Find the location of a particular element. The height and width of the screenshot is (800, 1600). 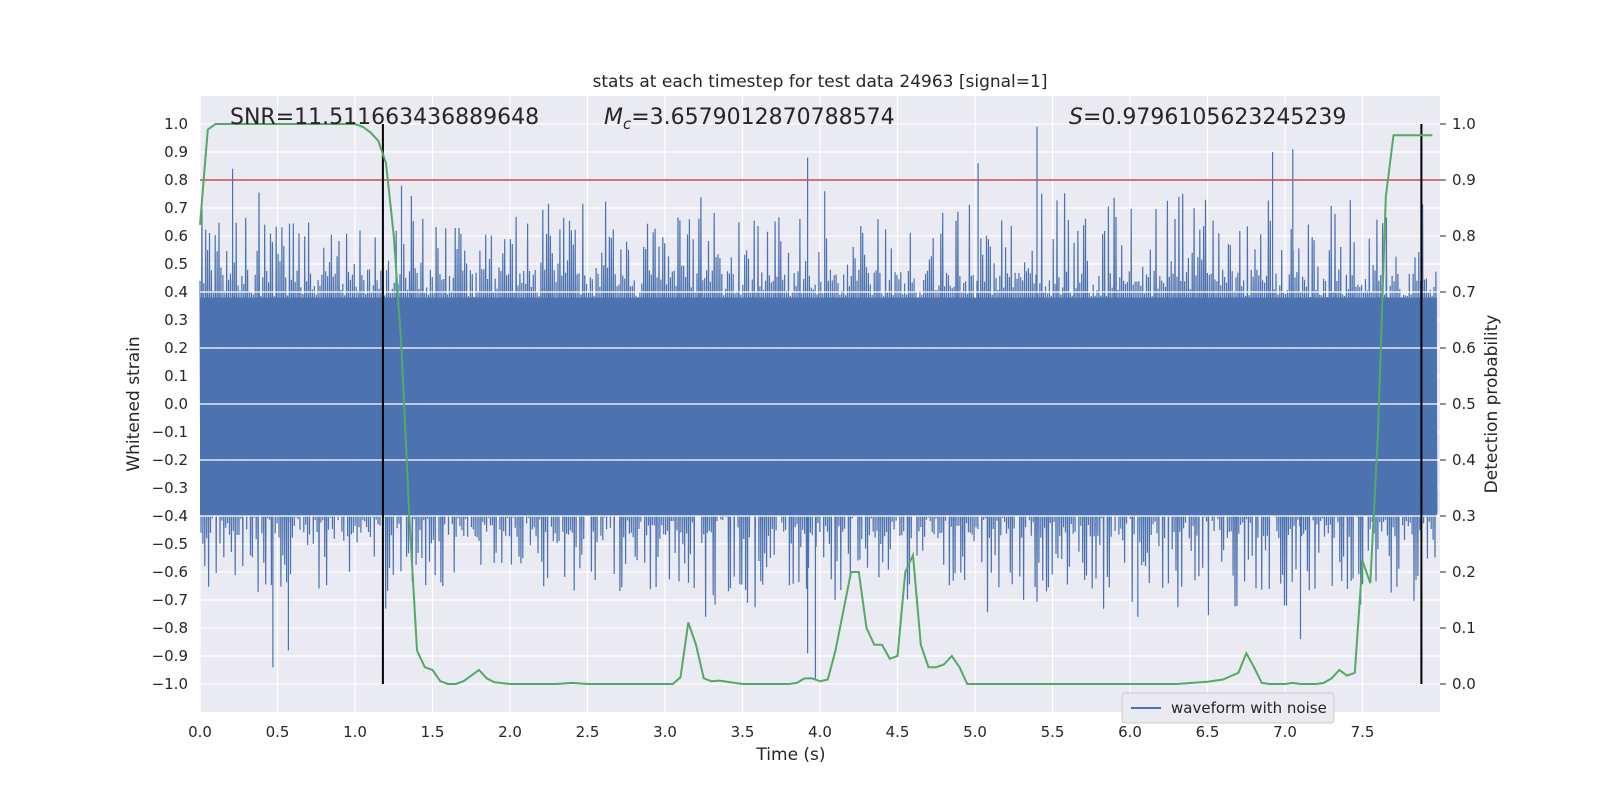

x-tick-label: 1.0 is located at coordinates (355, 732).